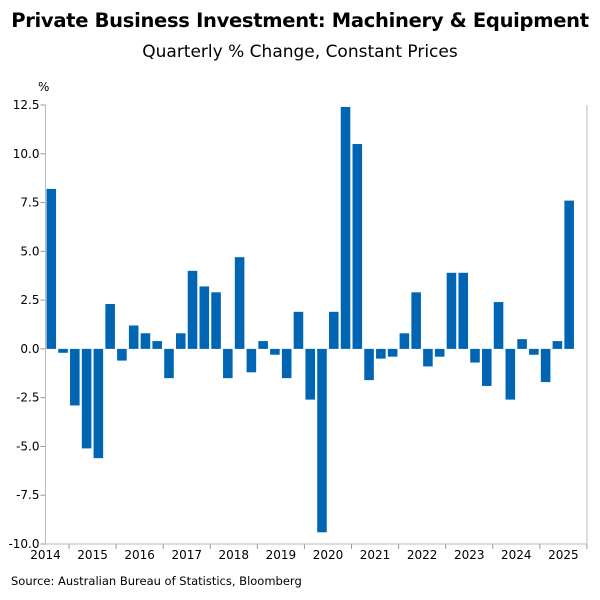 This screenshot has width=600, height=600. Describe the element at coordinates (29, 203) in the screenshot. I see `y-tick-label: 7.5` at that location.